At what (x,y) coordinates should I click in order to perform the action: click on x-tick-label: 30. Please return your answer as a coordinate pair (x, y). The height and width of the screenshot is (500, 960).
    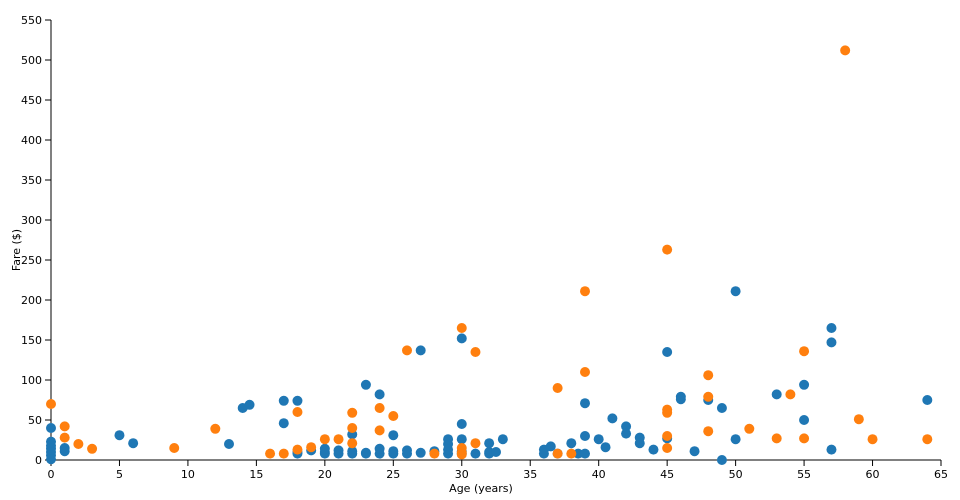
    Looking at the image, I should click on (462, 474).